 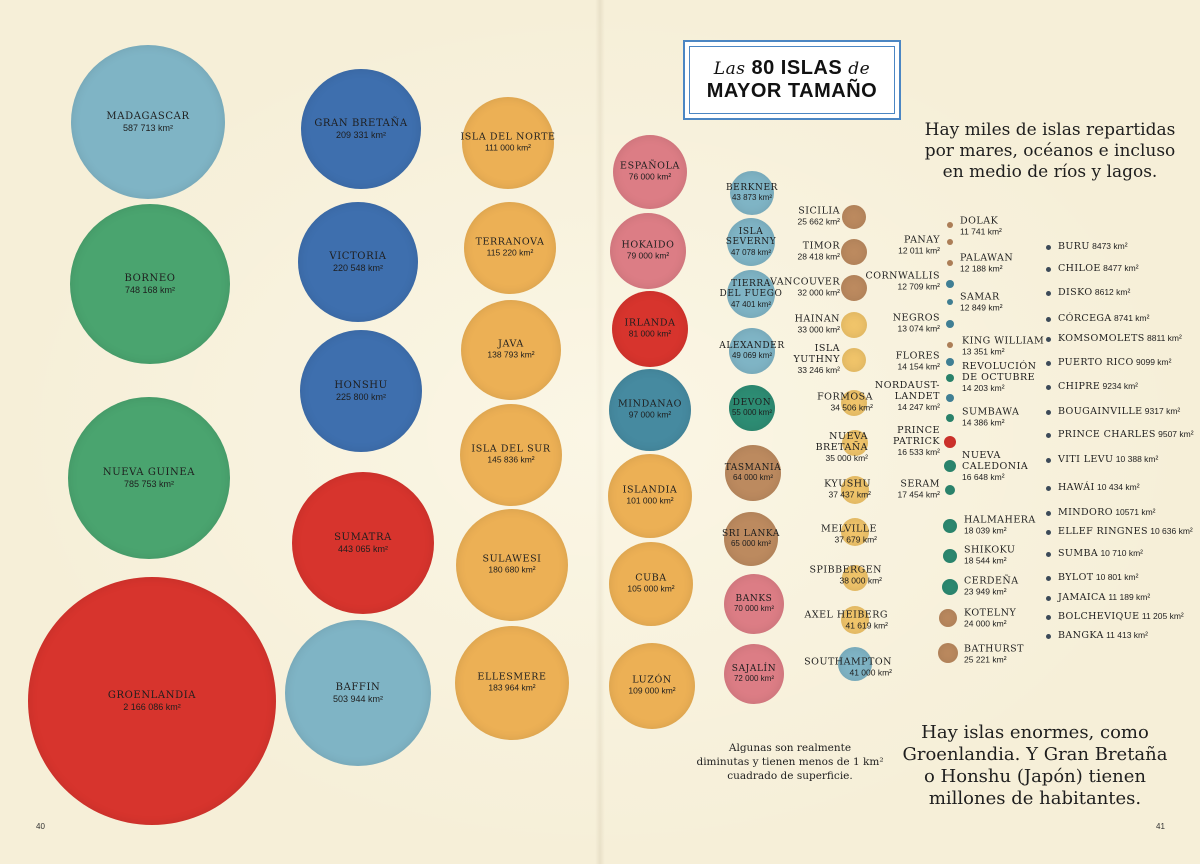 What do you see at coordinates (1130, 318) in the screenshot?
I see `island-area: 8741 km²` at bounding box center [1130, 318].